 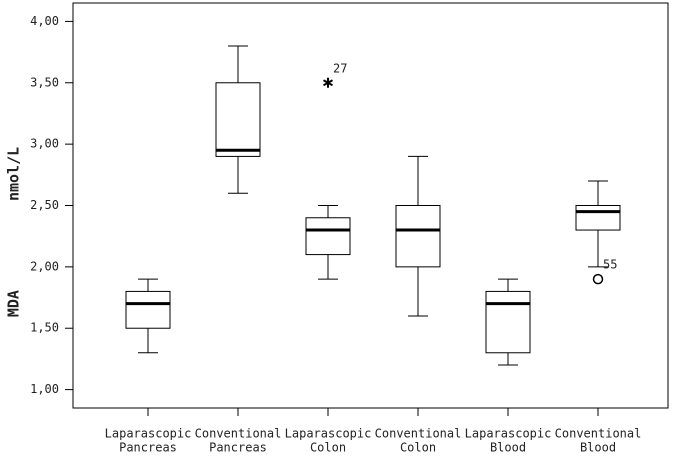 I want to click on outlier-label: 27, so click(x=340, y=68).